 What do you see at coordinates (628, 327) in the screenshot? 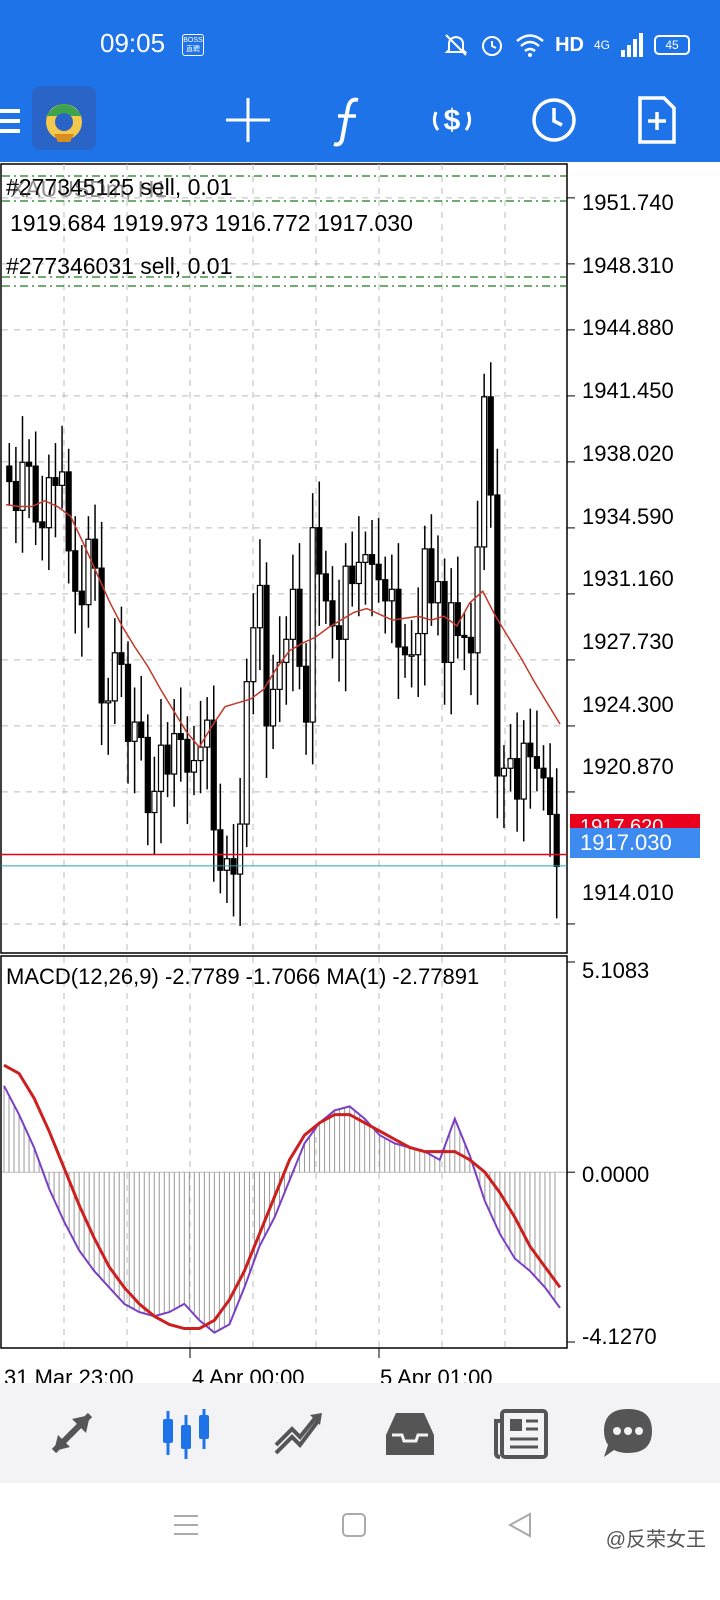
I see `price-label: 1944.880` at bounding box center [628, 327].